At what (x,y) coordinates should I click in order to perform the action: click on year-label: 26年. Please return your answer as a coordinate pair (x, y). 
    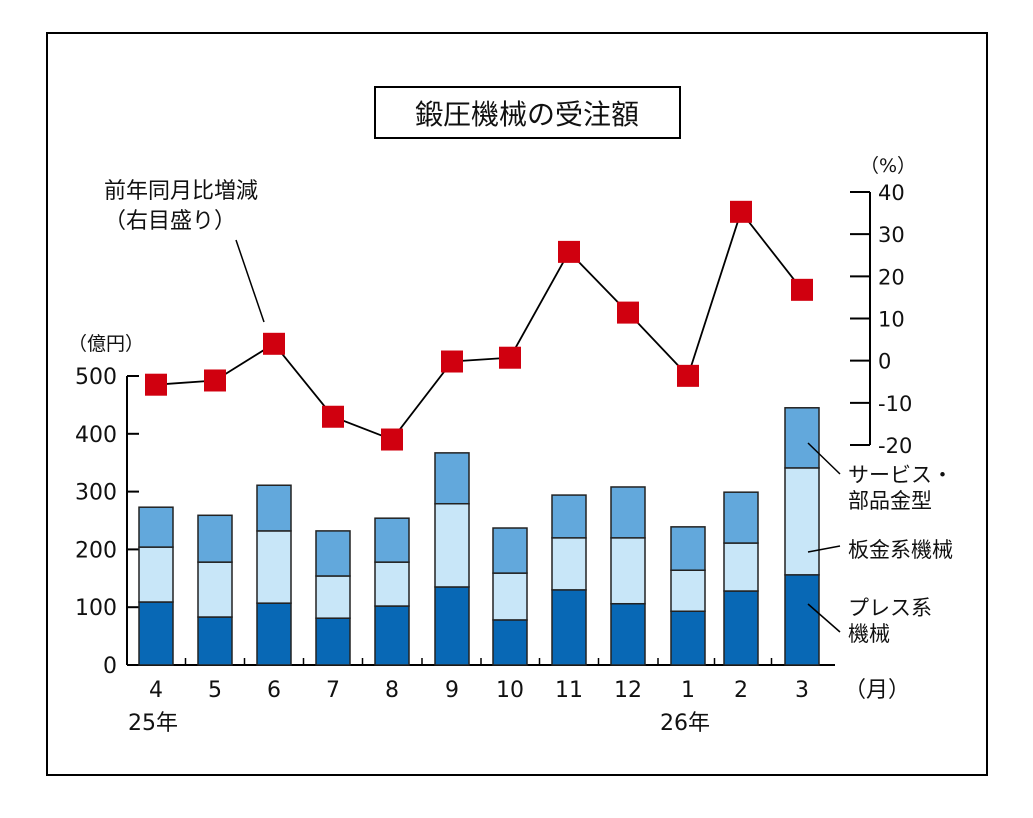
    Looking at the image, I should click on (685, 723).